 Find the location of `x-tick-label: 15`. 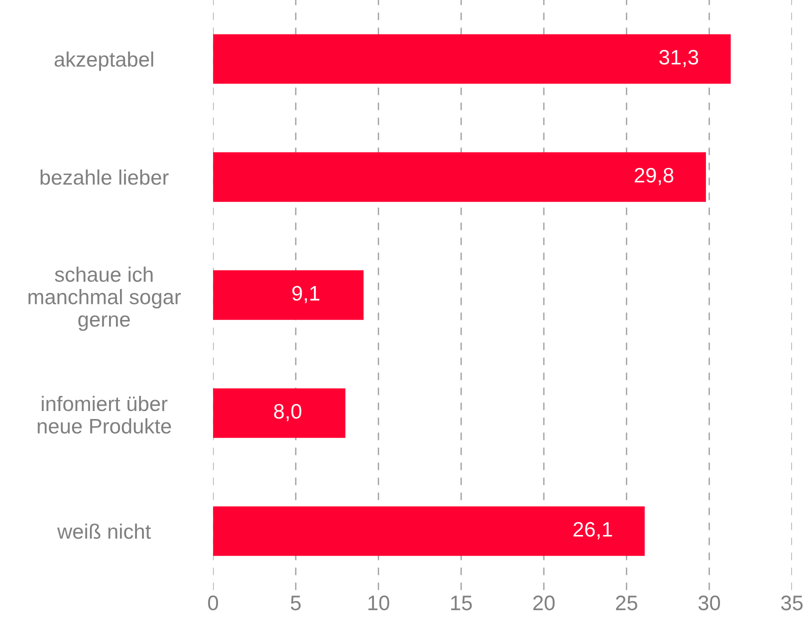

x-tick-label: 15 is located at coordinates (461, 603).